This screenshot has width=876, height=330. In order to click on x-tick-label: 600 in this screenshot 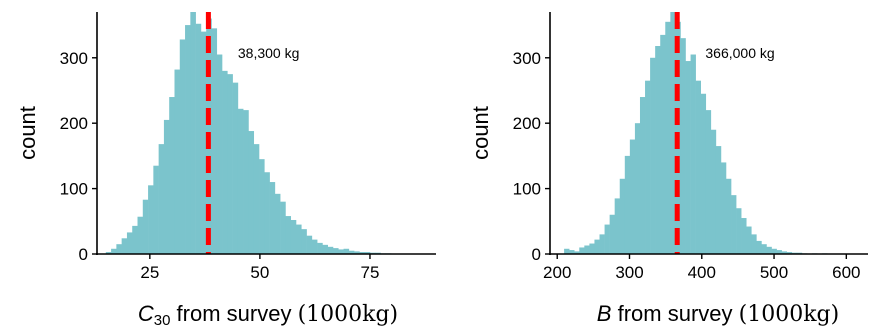, I will do `click(846, 272)`.